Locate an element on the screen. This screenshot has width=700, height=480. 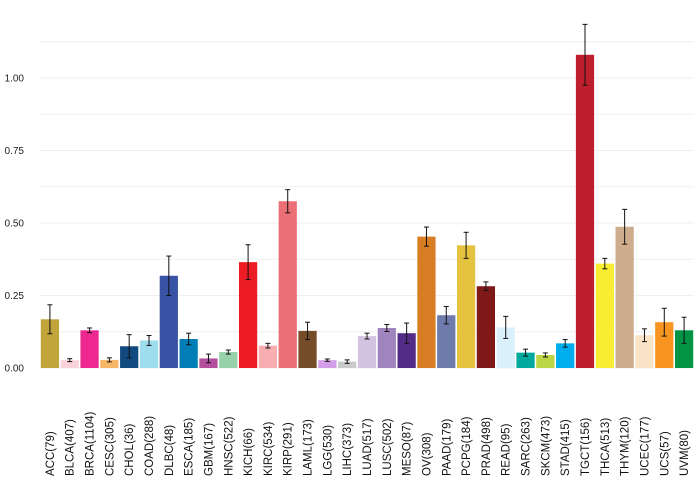
x-tick-label: LAML(173) is located at coordinates (309, 447).